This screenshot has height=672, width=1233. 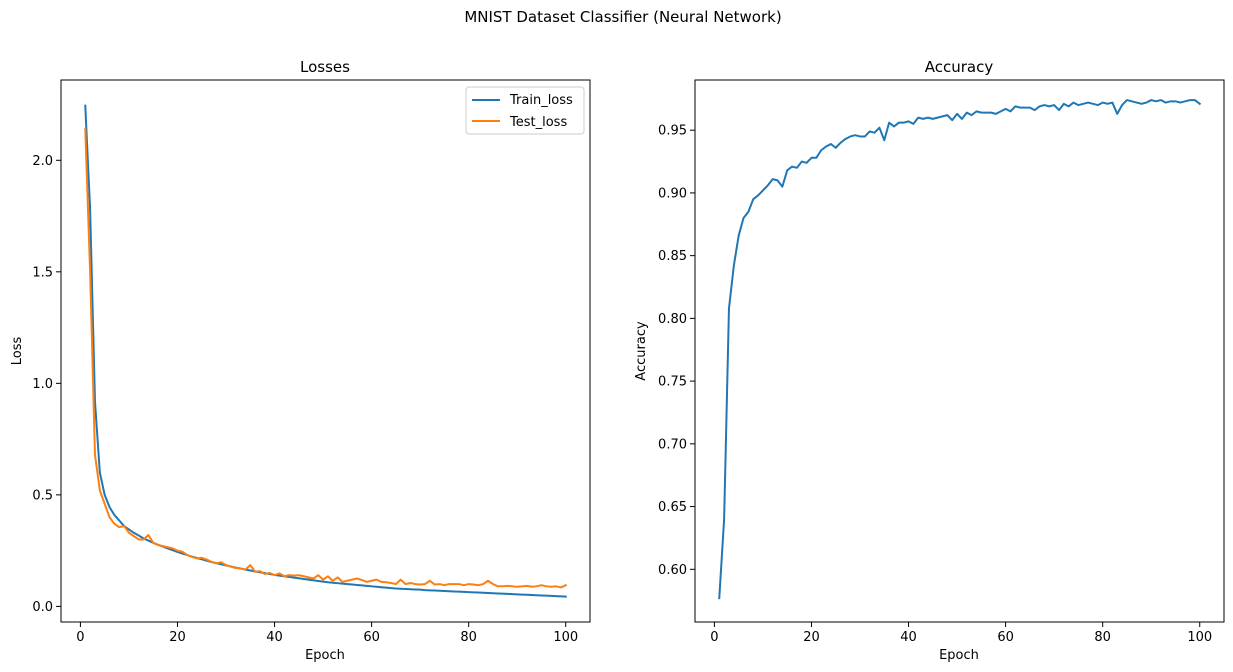 What do you see at coordinates (80, 637) in the screenshot?
I see `losses-xtick-label: 0` at bounding box center [80, 637].